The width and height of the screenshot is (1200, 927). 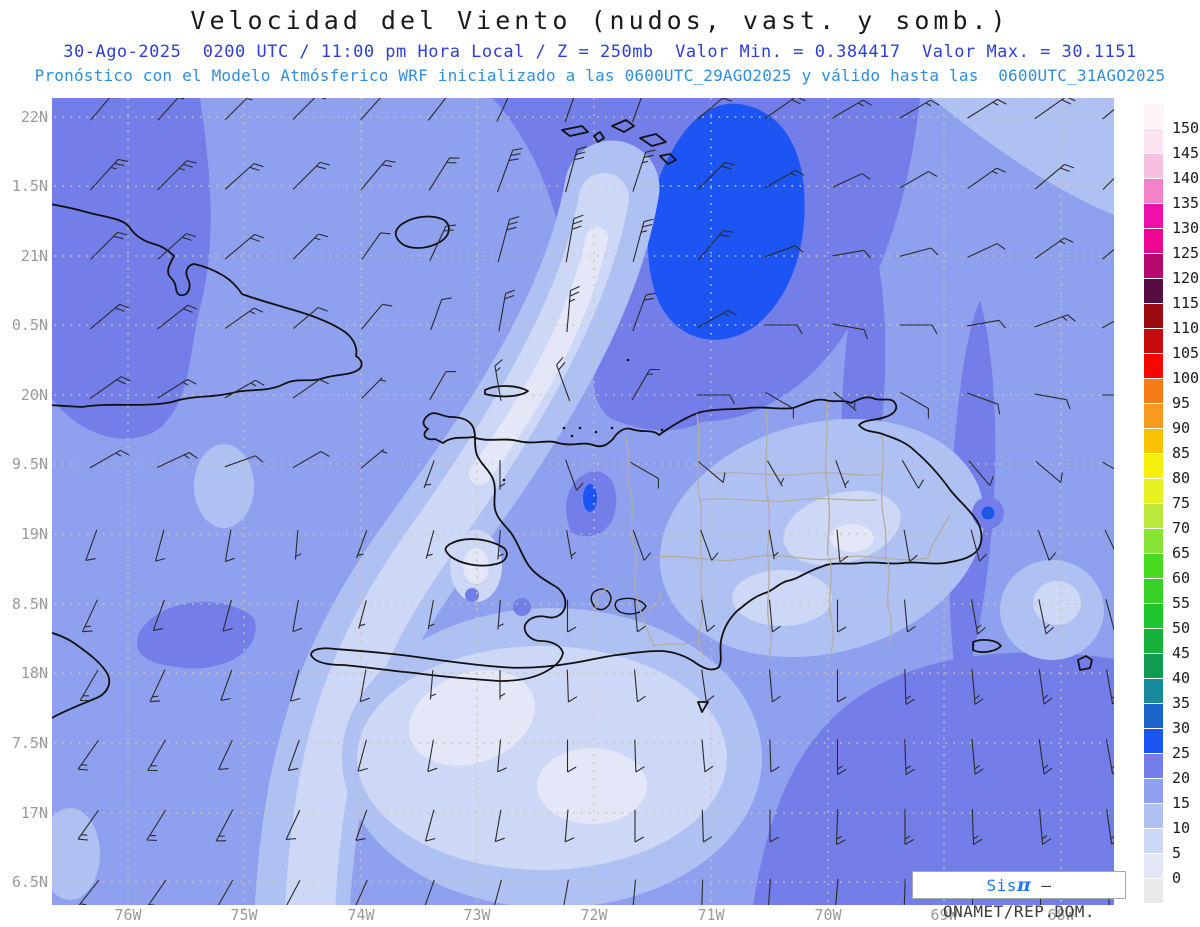 I want to click on lon-label: 73W, so click(x=477, y=915).